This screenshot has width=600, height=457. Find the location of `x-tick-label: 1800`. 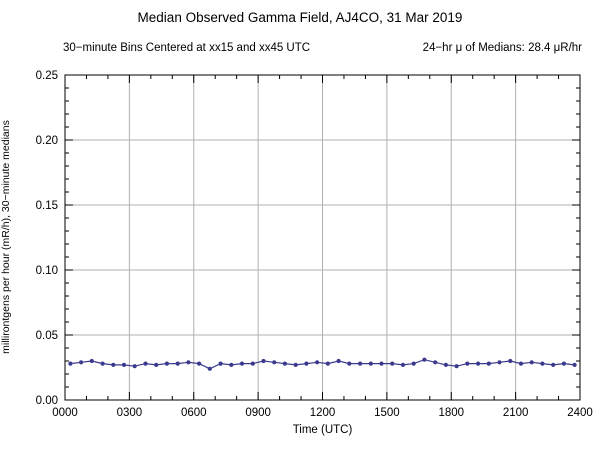

x-tick-label: 1800 is located at coordinates (451, 413).